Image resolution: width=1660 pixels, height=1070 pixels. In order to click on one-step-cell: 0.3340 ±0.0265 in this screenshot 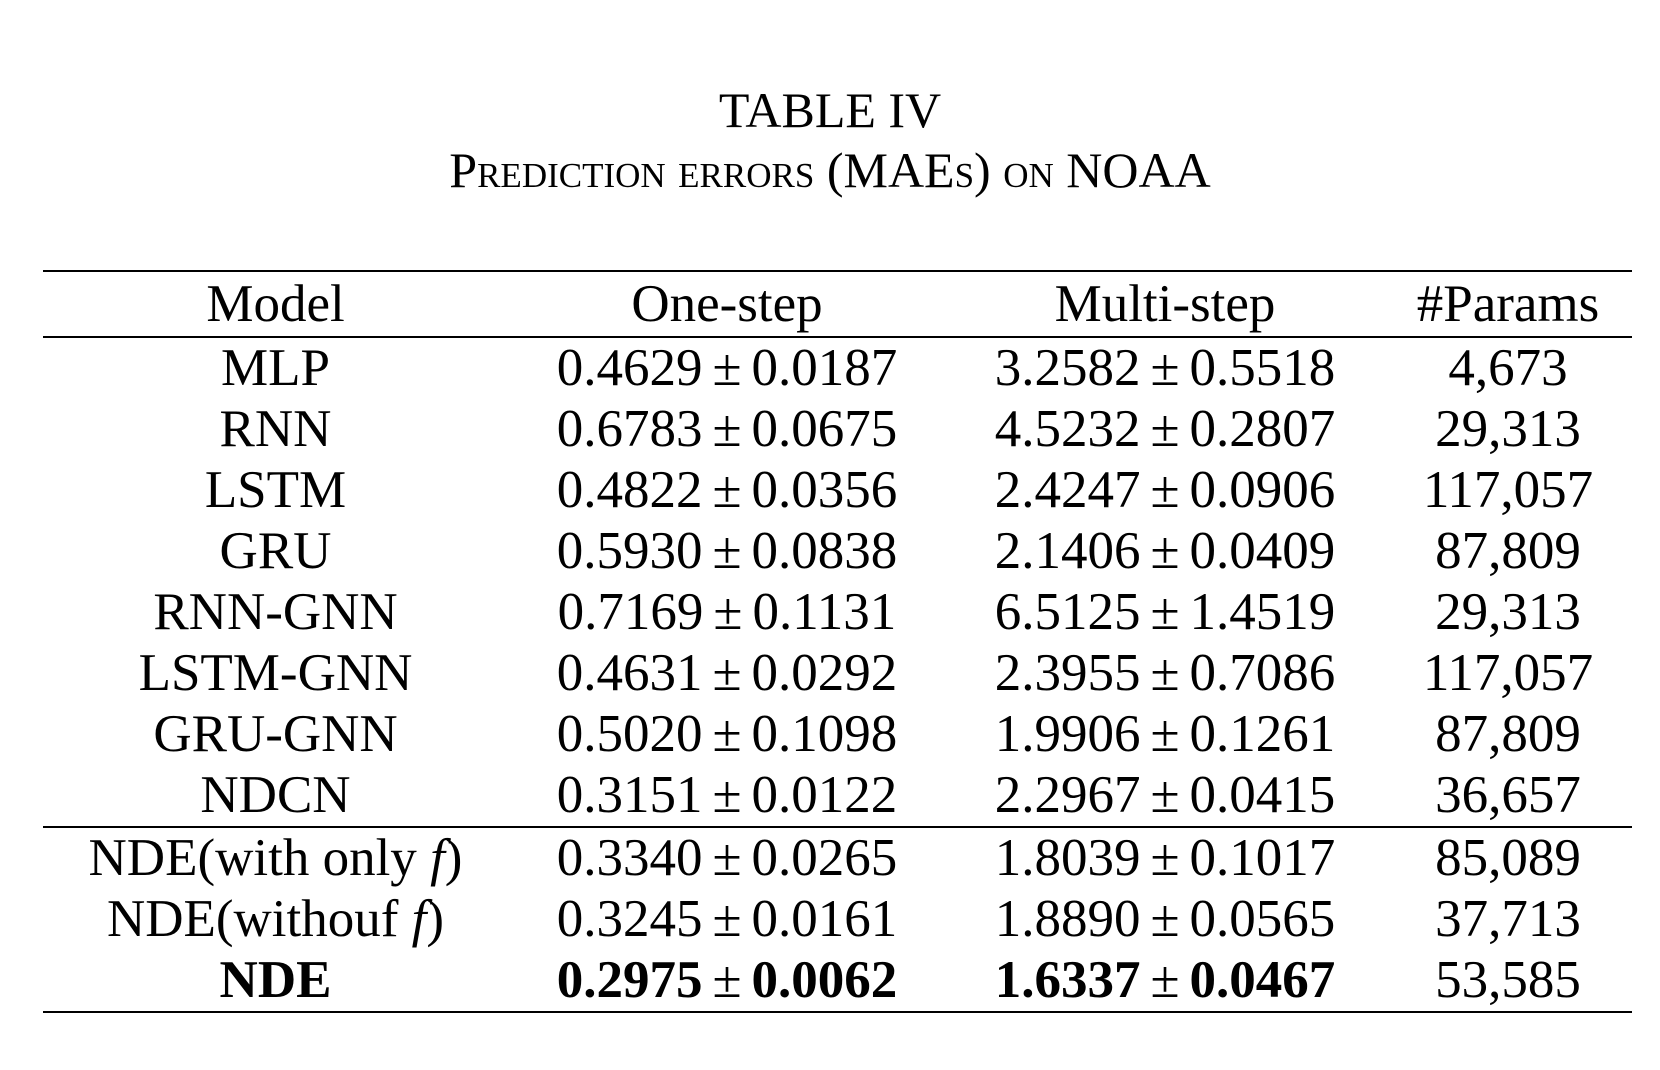, I will do `click(727, 857)`.